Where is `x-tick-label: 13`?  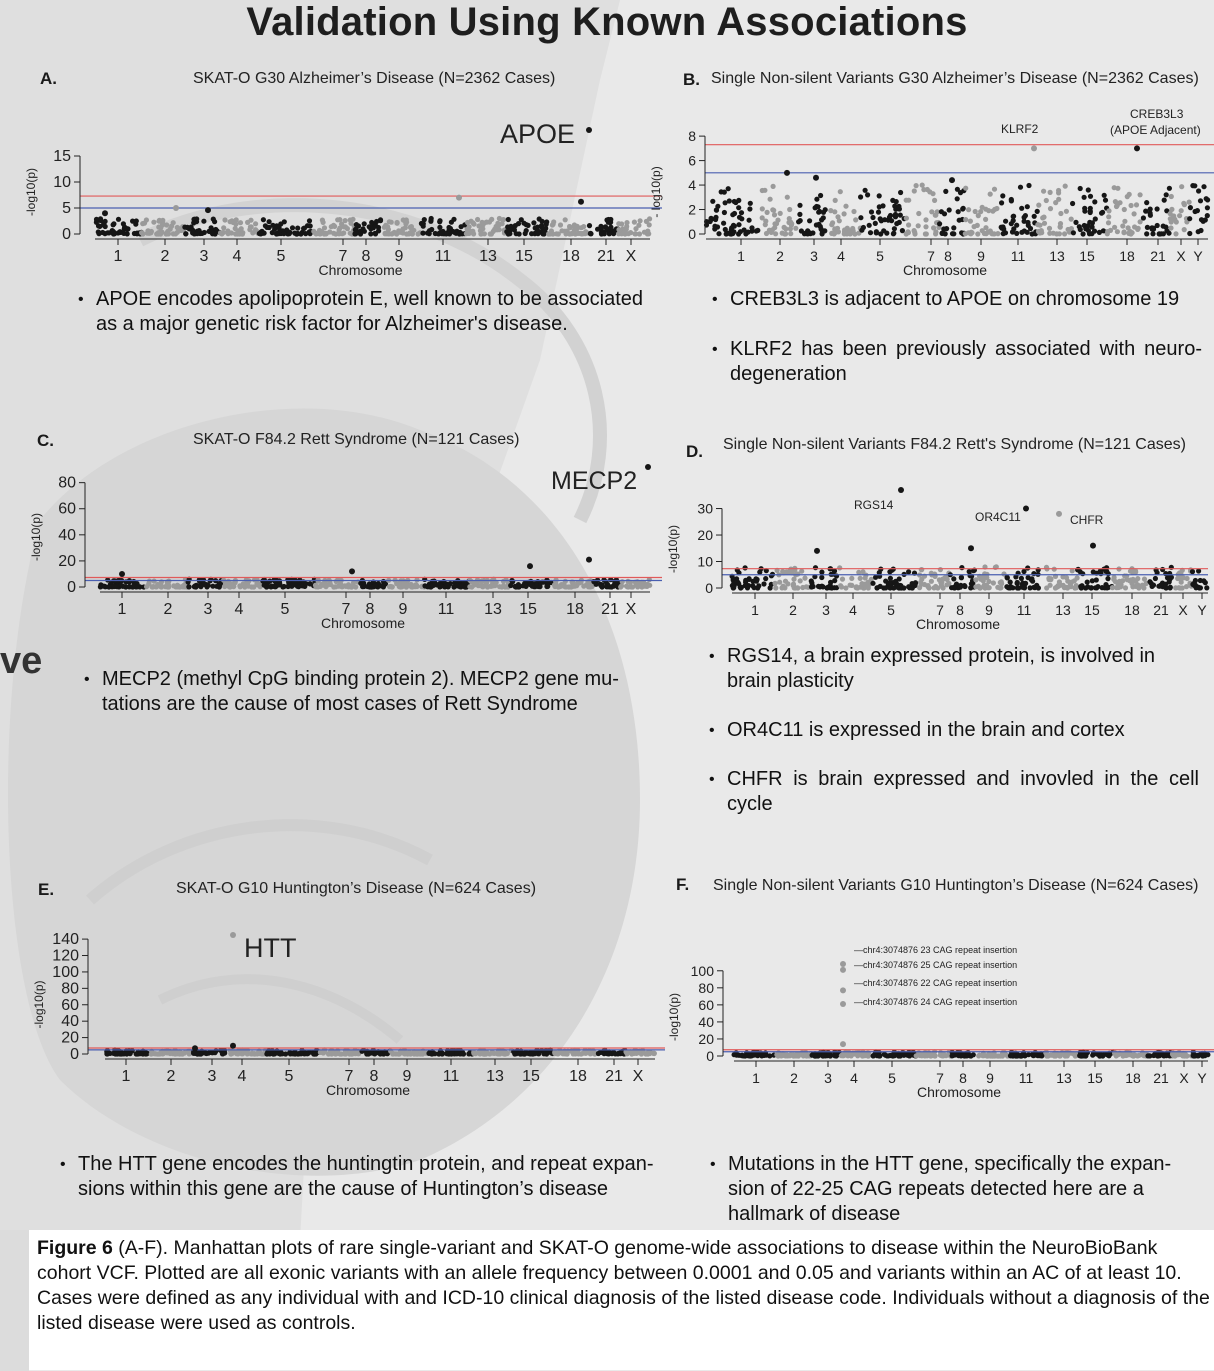
x-tick-label: 13 is located at coordinates (495, 1076).